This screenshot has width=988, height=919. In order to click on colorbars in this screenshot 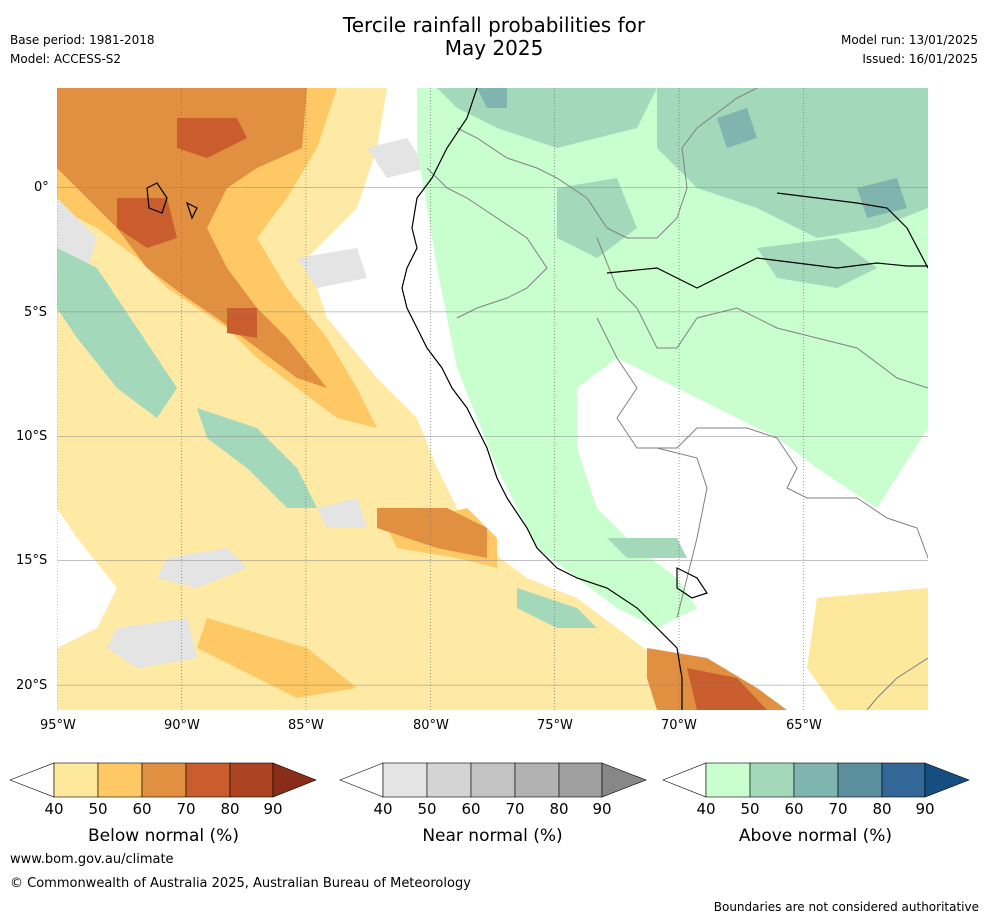, I will do `click(489, 780)`.